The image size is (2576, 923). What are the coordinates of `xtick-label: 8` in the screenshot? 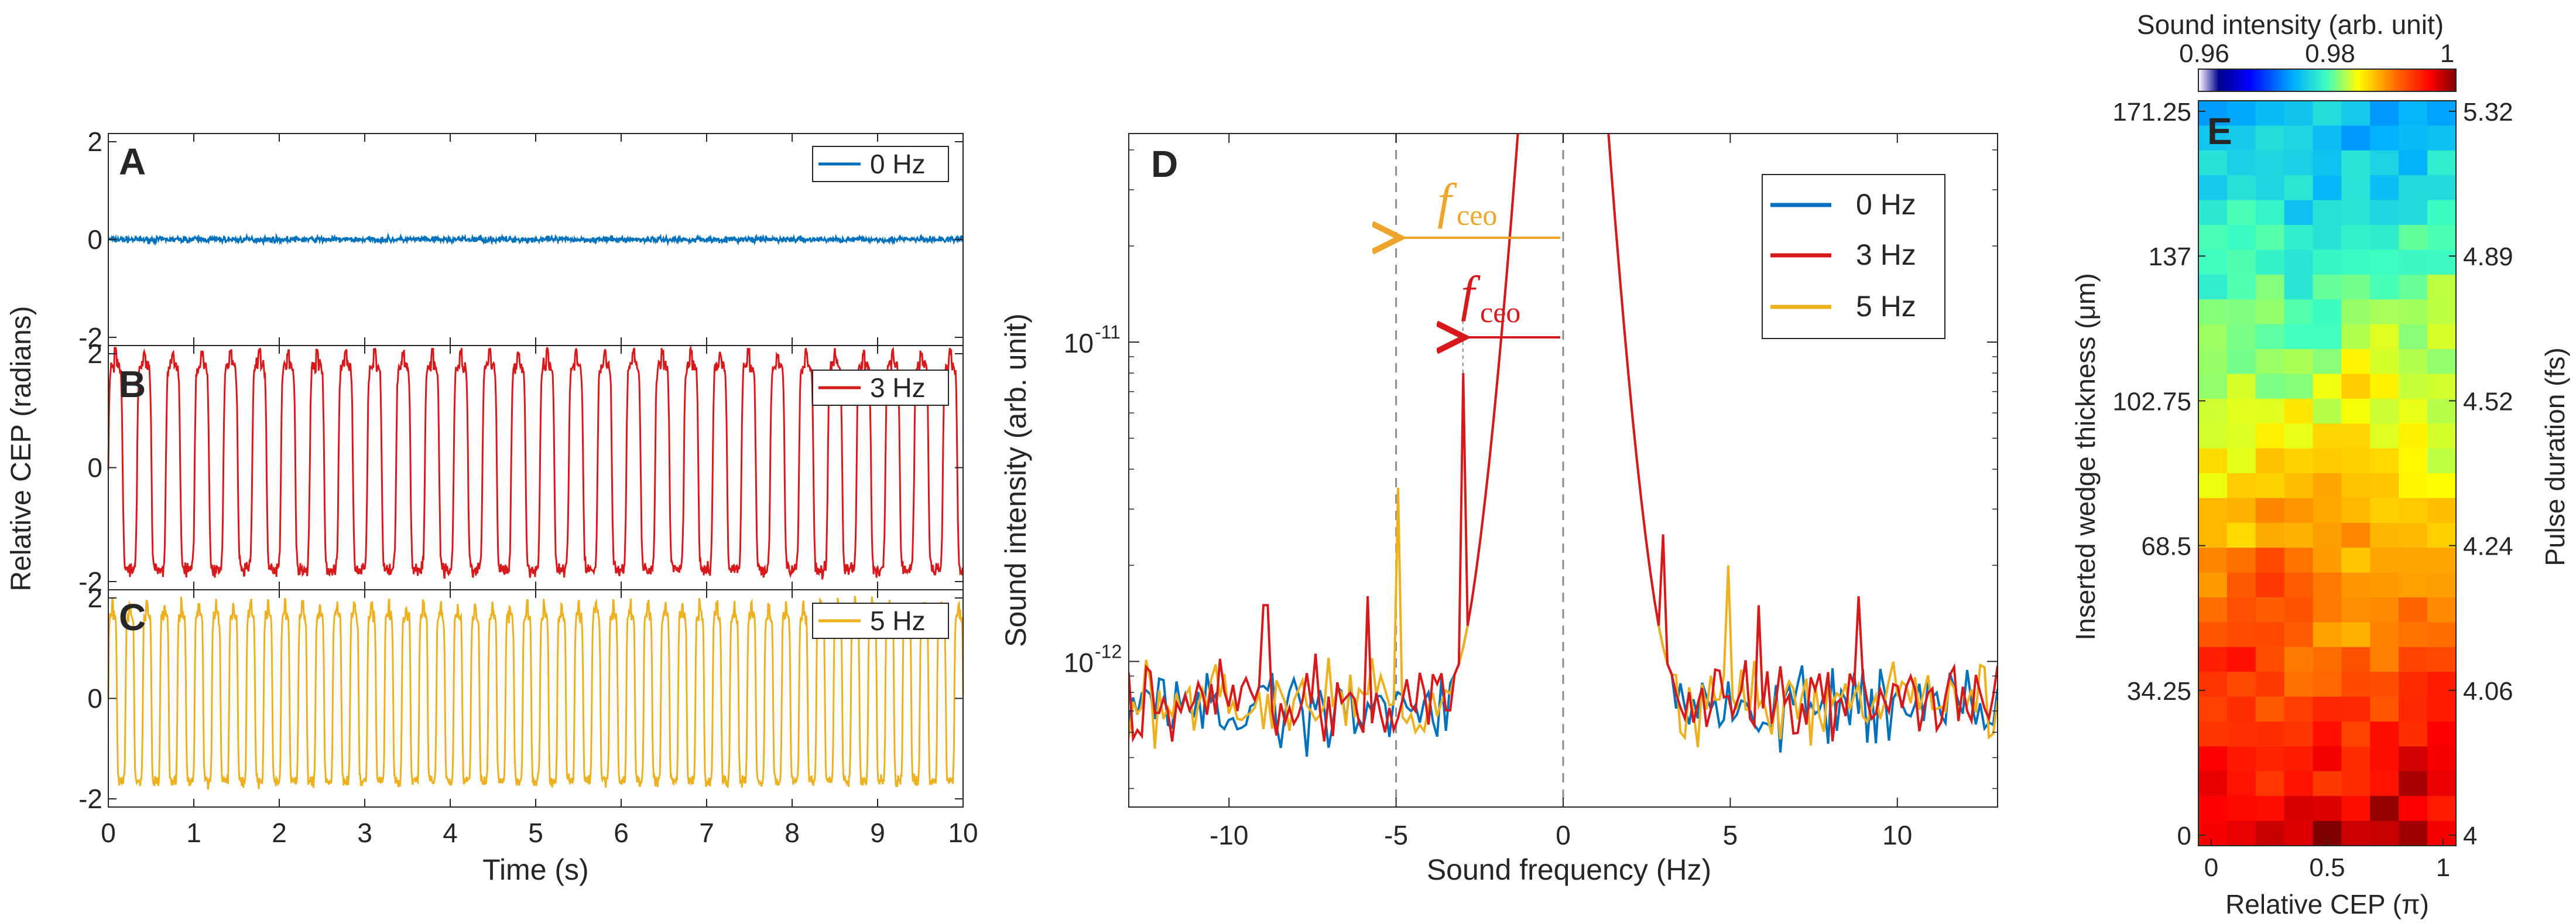 It's located at (792, 833).